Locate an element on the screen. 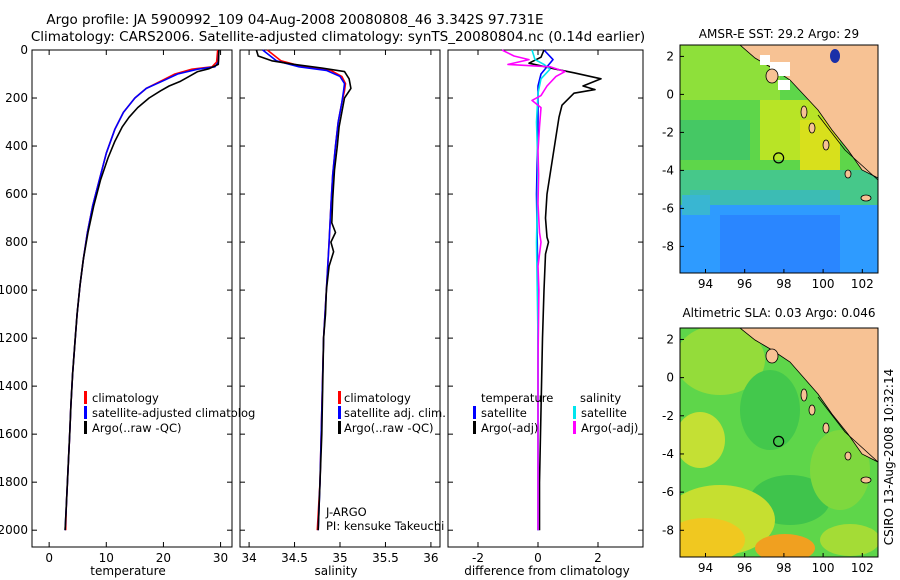 The width and height of the screenshot is (900, 580). y-tick-label: 1000 is located at coordinates (14, 290).